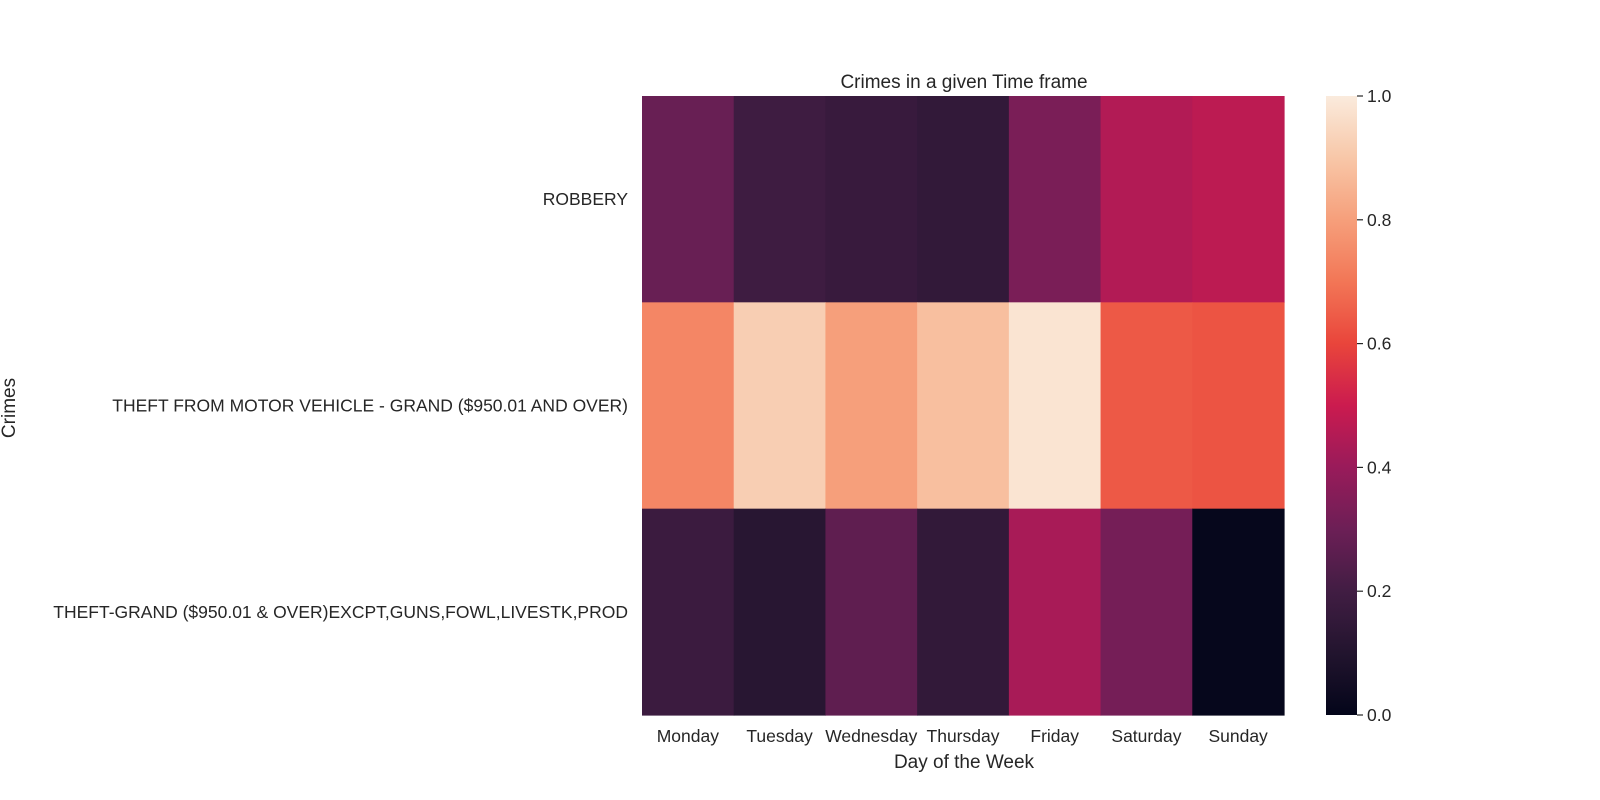  I want to click on x-tick-label: Thursday, so click(963, 736).